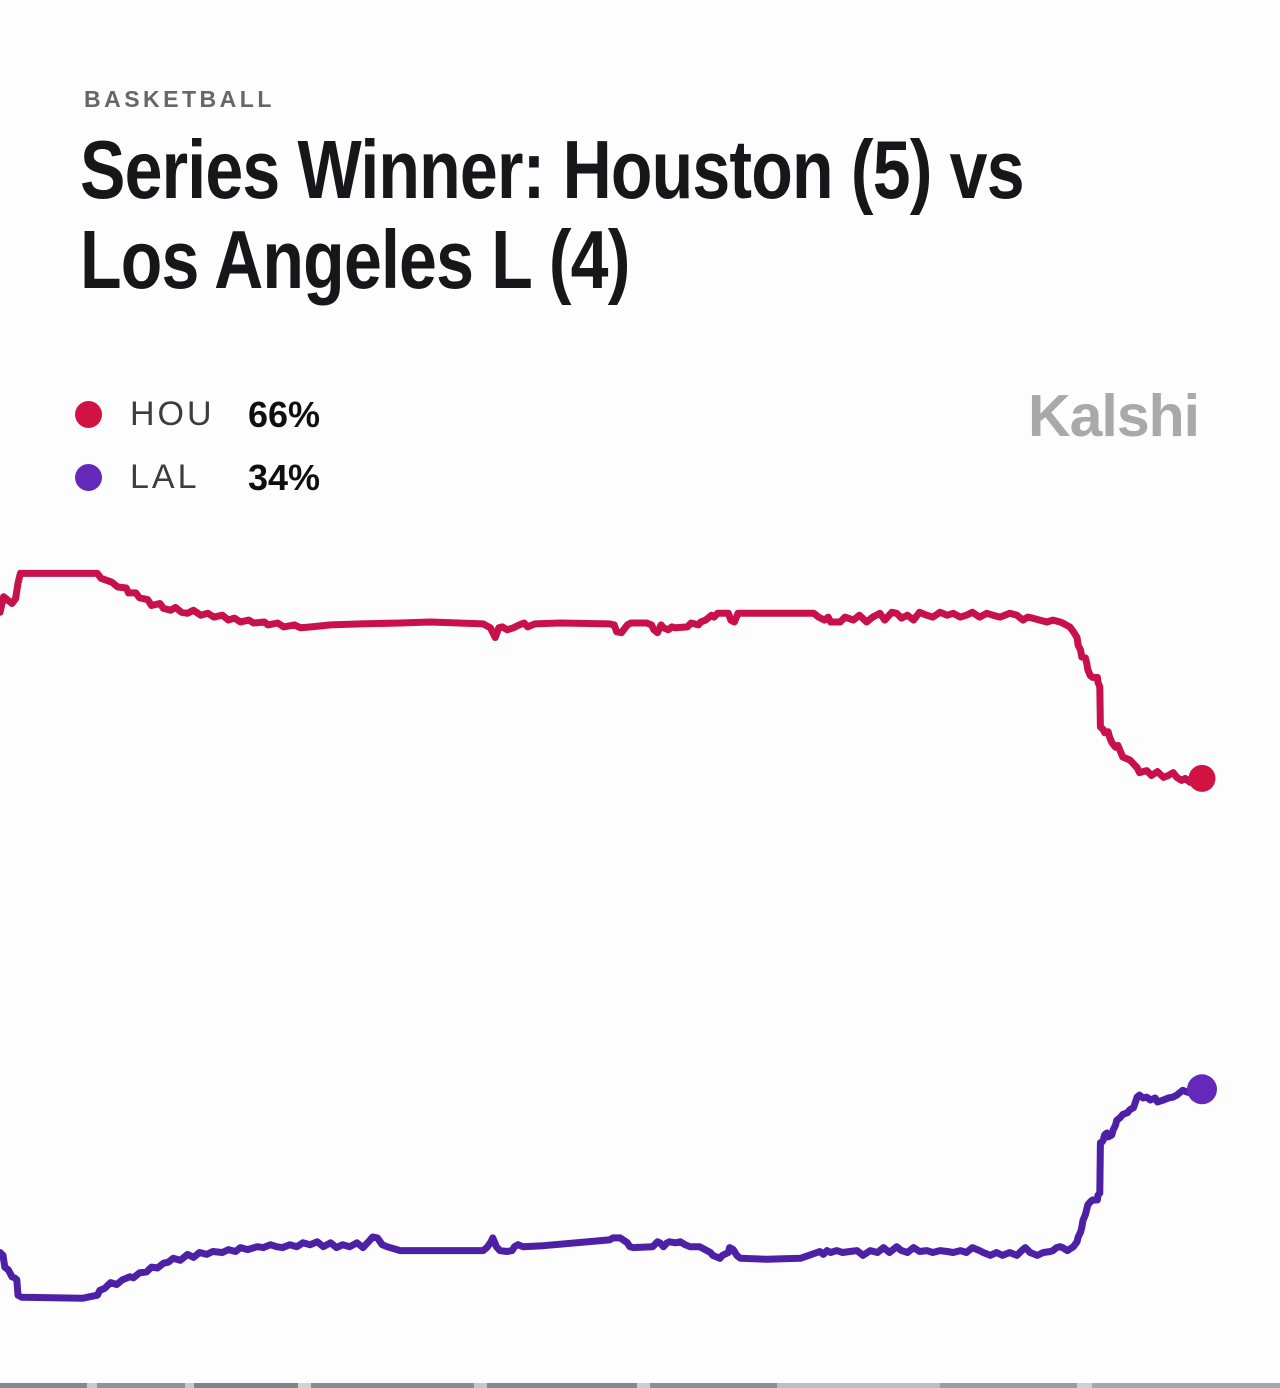 Image resolution: width=1280 pixels, height=1388 pixels. I want to click on kalshi-logo: Kalshi, so click(1114, 416).